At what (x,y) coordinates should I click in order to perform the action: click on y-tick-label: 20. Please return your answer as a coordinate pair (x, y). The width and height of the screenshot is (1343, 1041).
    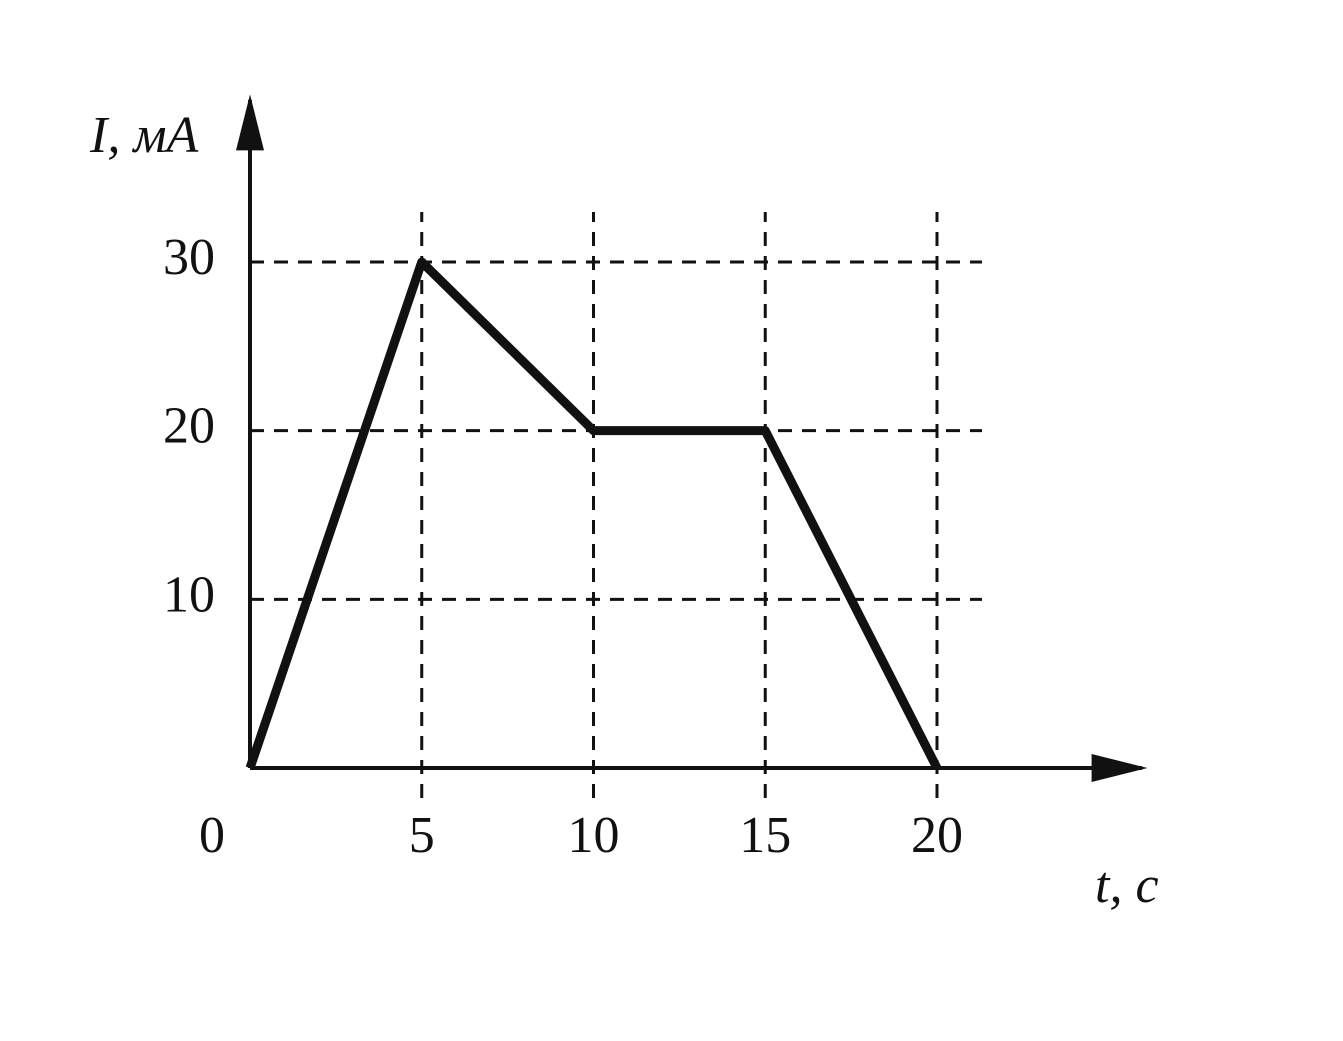
    Looking at the image, I should click on (189, 426).